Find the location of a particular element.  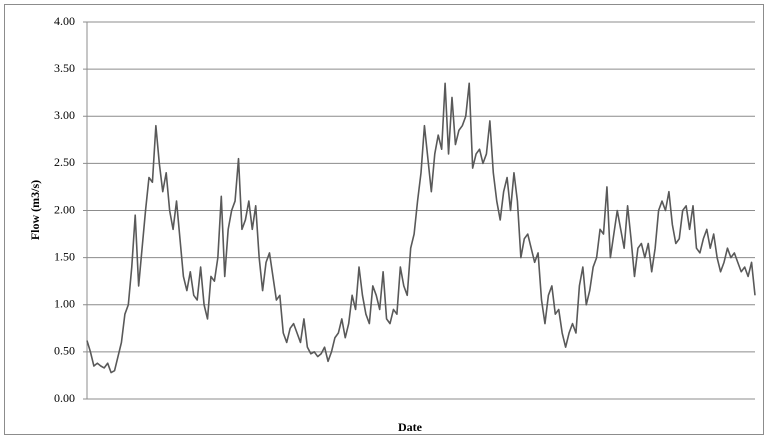

y-tick-label: 1.00 is located at coordinates (64, 304).